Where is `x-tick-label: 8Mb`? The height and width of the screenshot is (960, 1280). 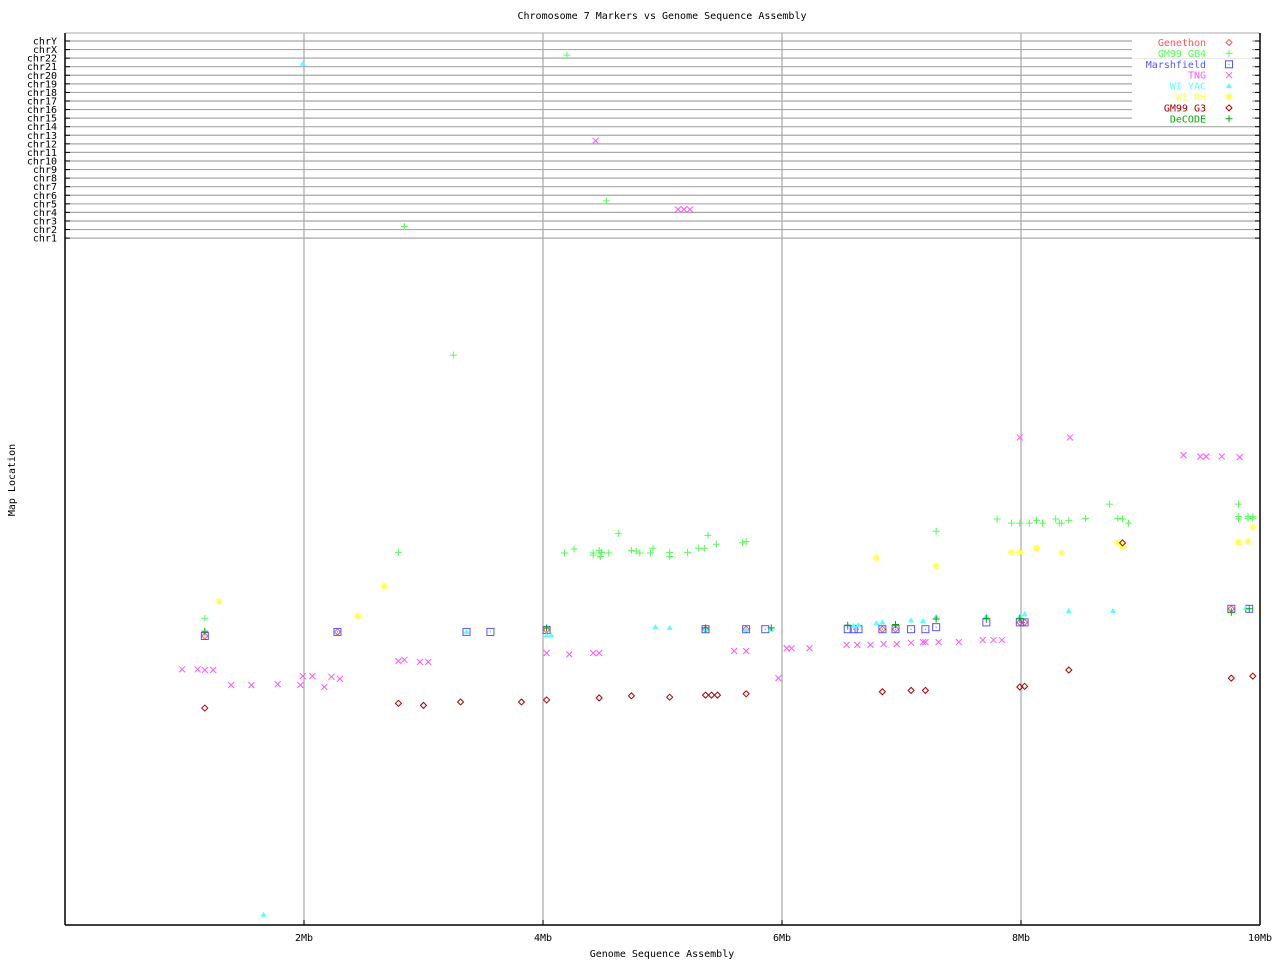
x-tick-label: 8Mb is located at coordinates (1021, 938).